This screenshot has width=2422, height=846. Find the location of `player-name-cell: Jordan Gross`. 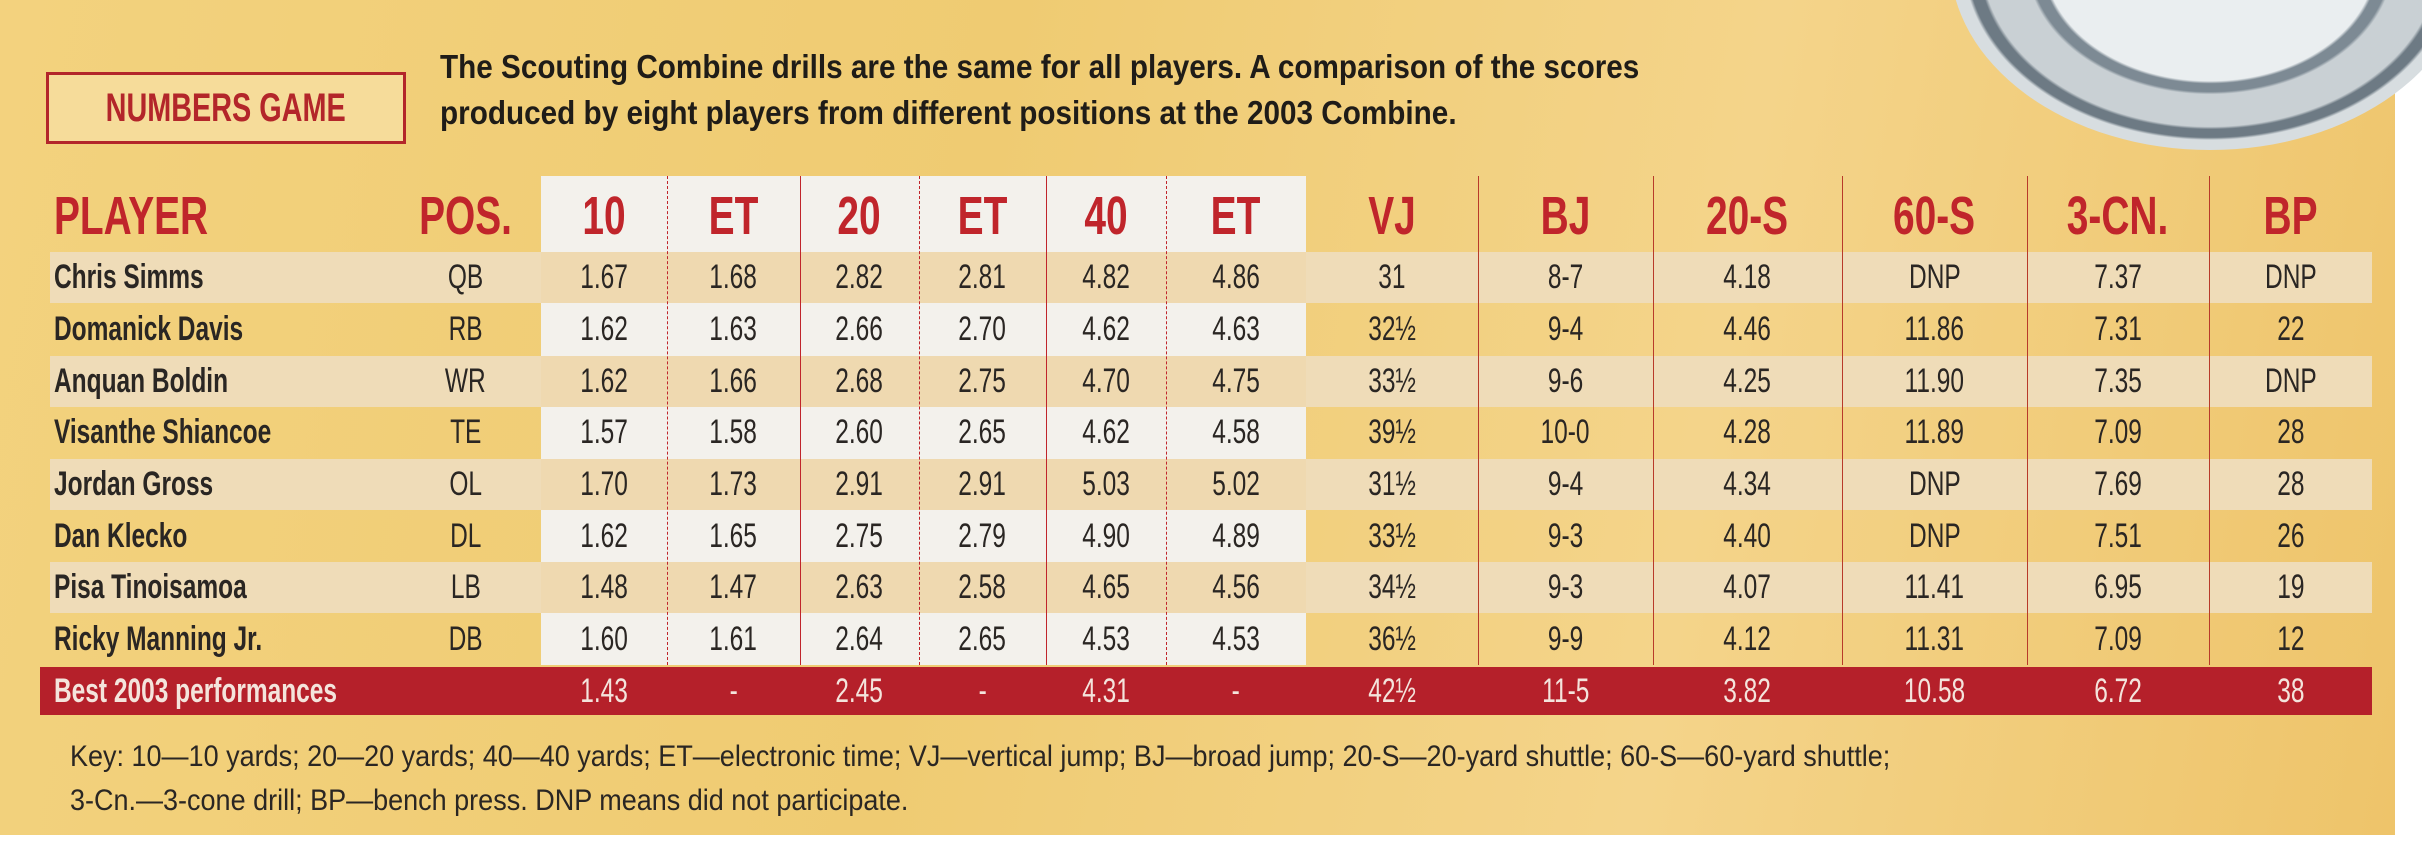

player-name-cell: Jordan Gross is located at coordinates (222, 484).